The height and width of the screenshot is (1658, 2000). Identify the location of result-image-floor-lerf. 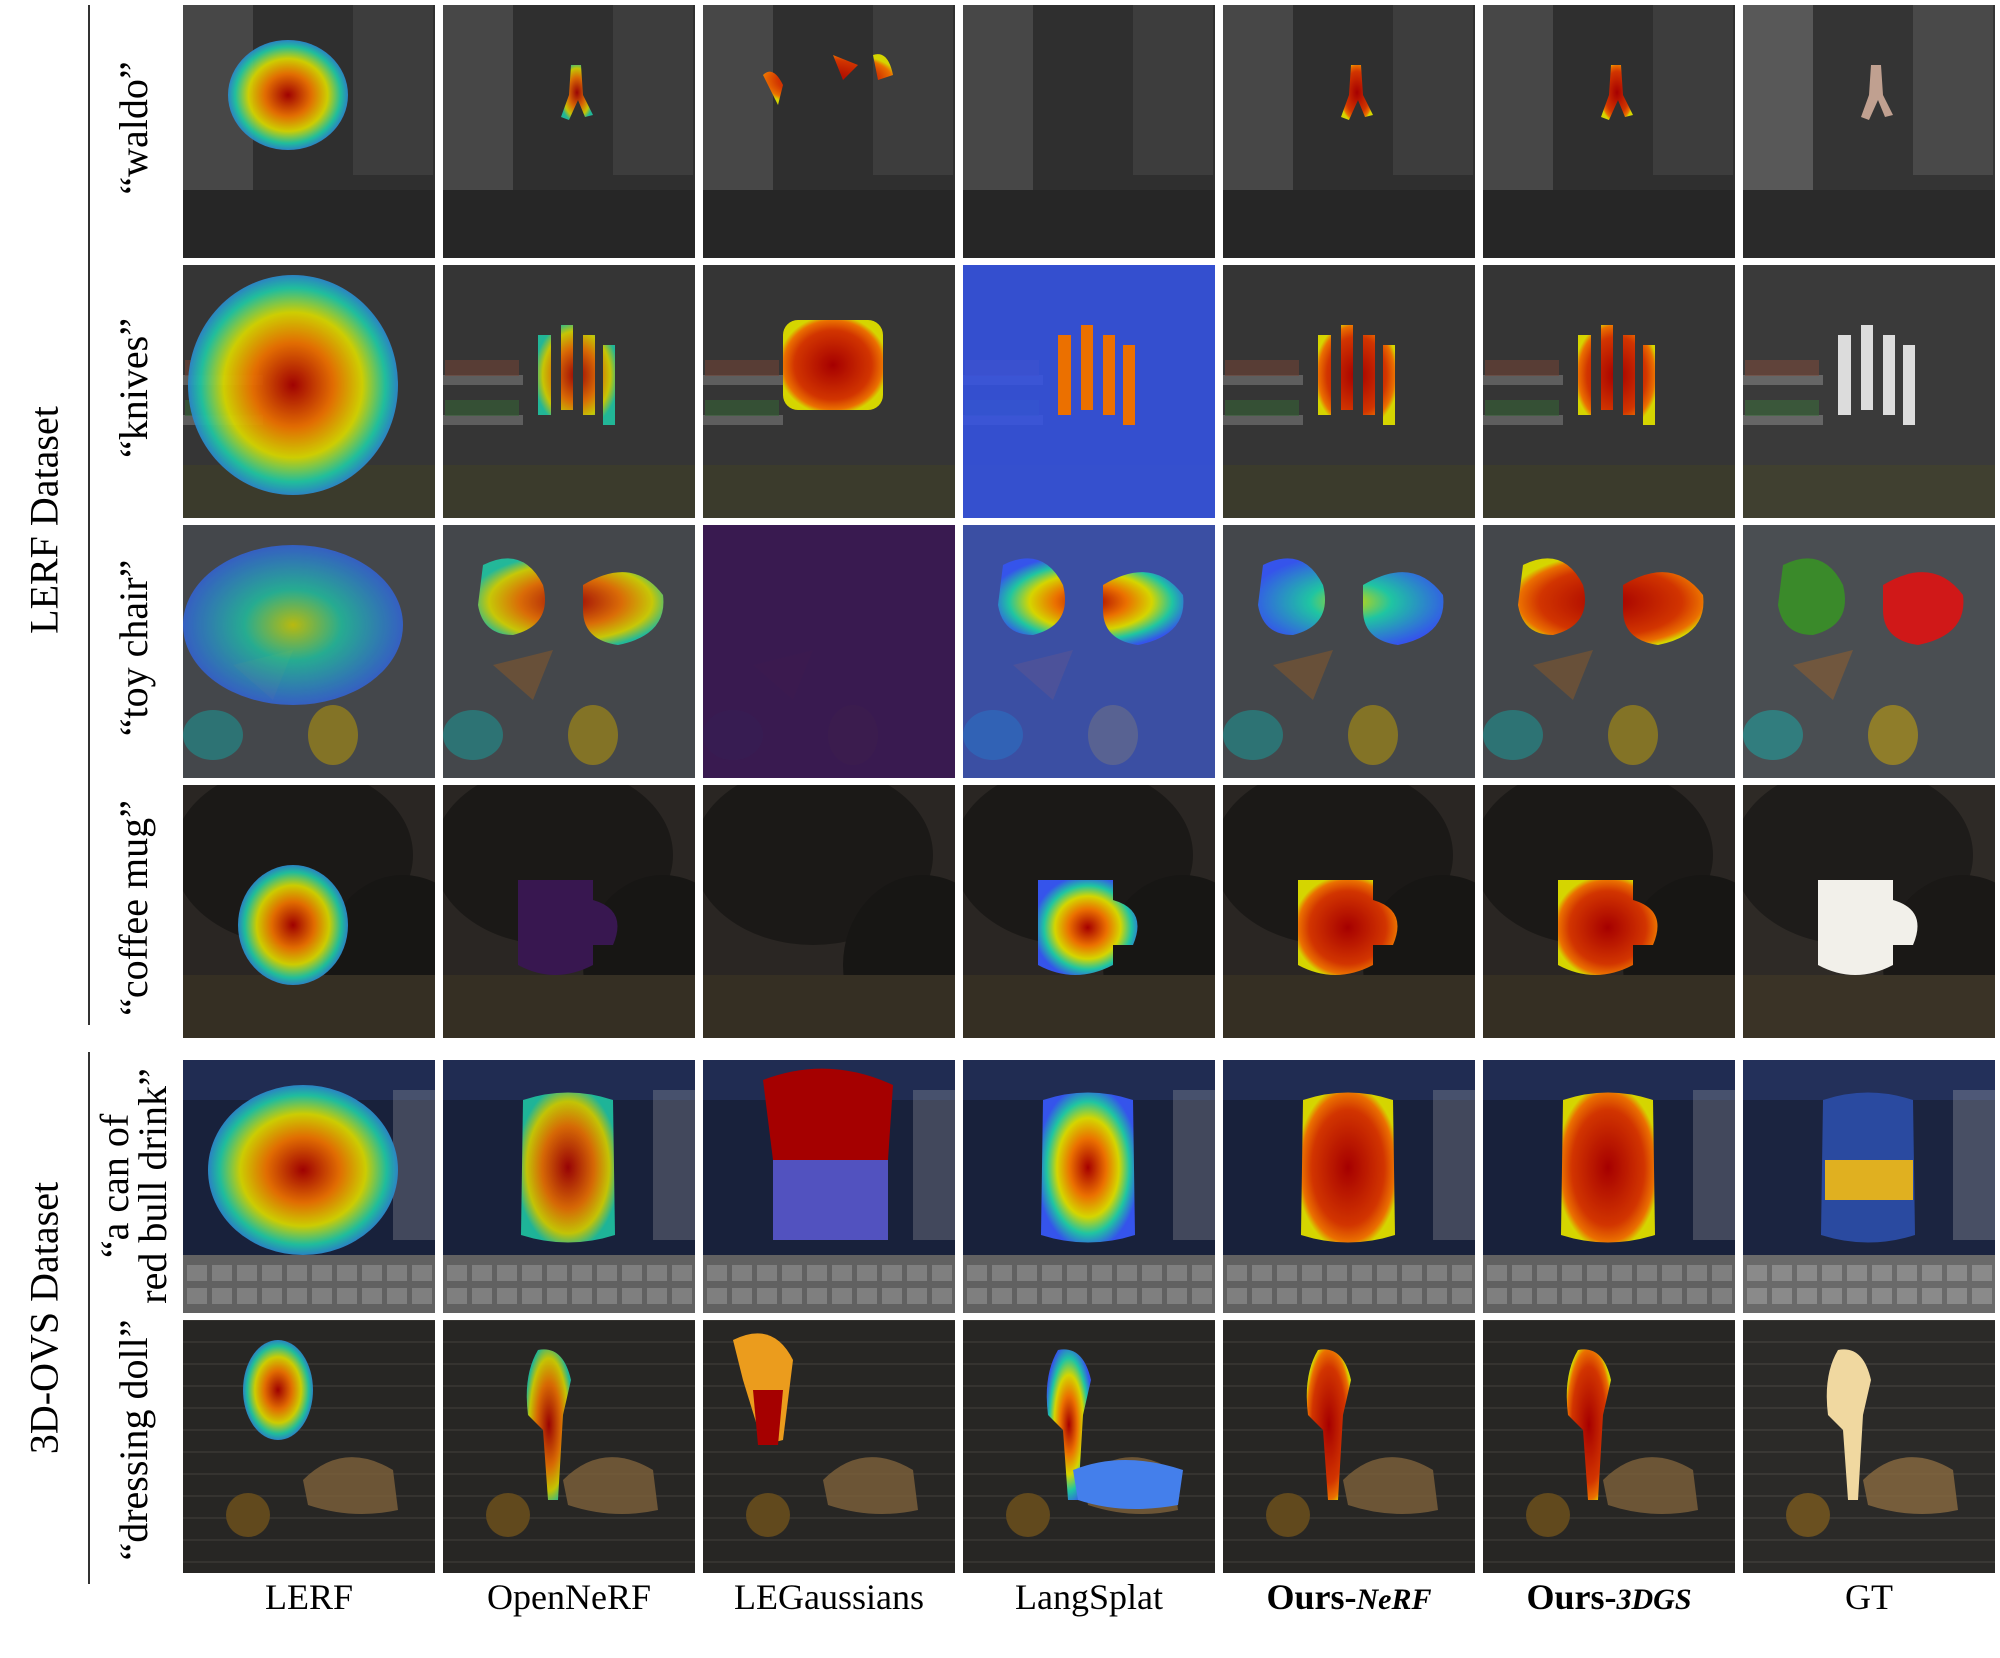
(309, 1446).